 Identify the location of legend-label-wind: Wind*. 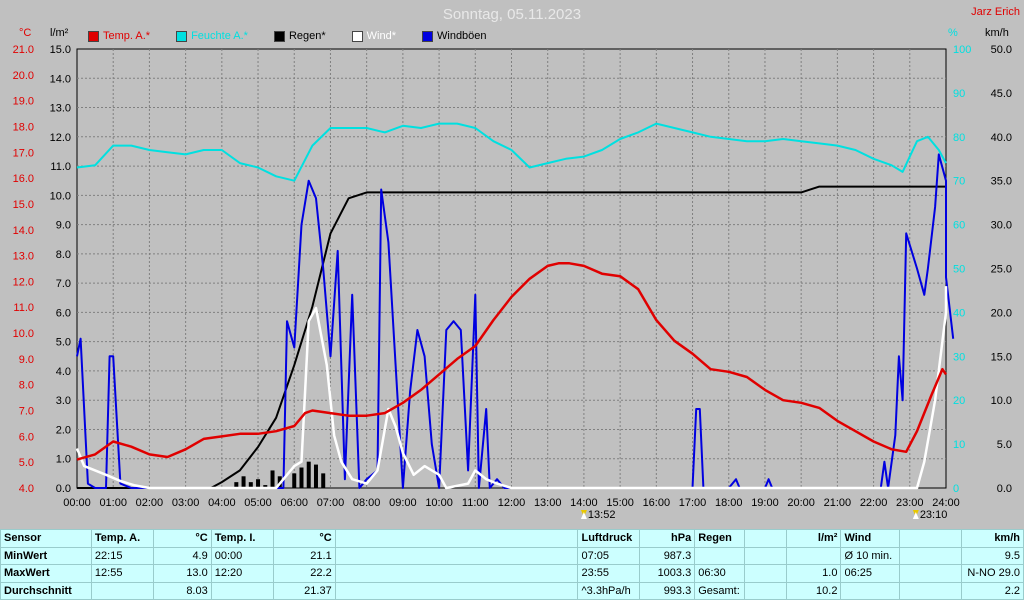
(381, 36).